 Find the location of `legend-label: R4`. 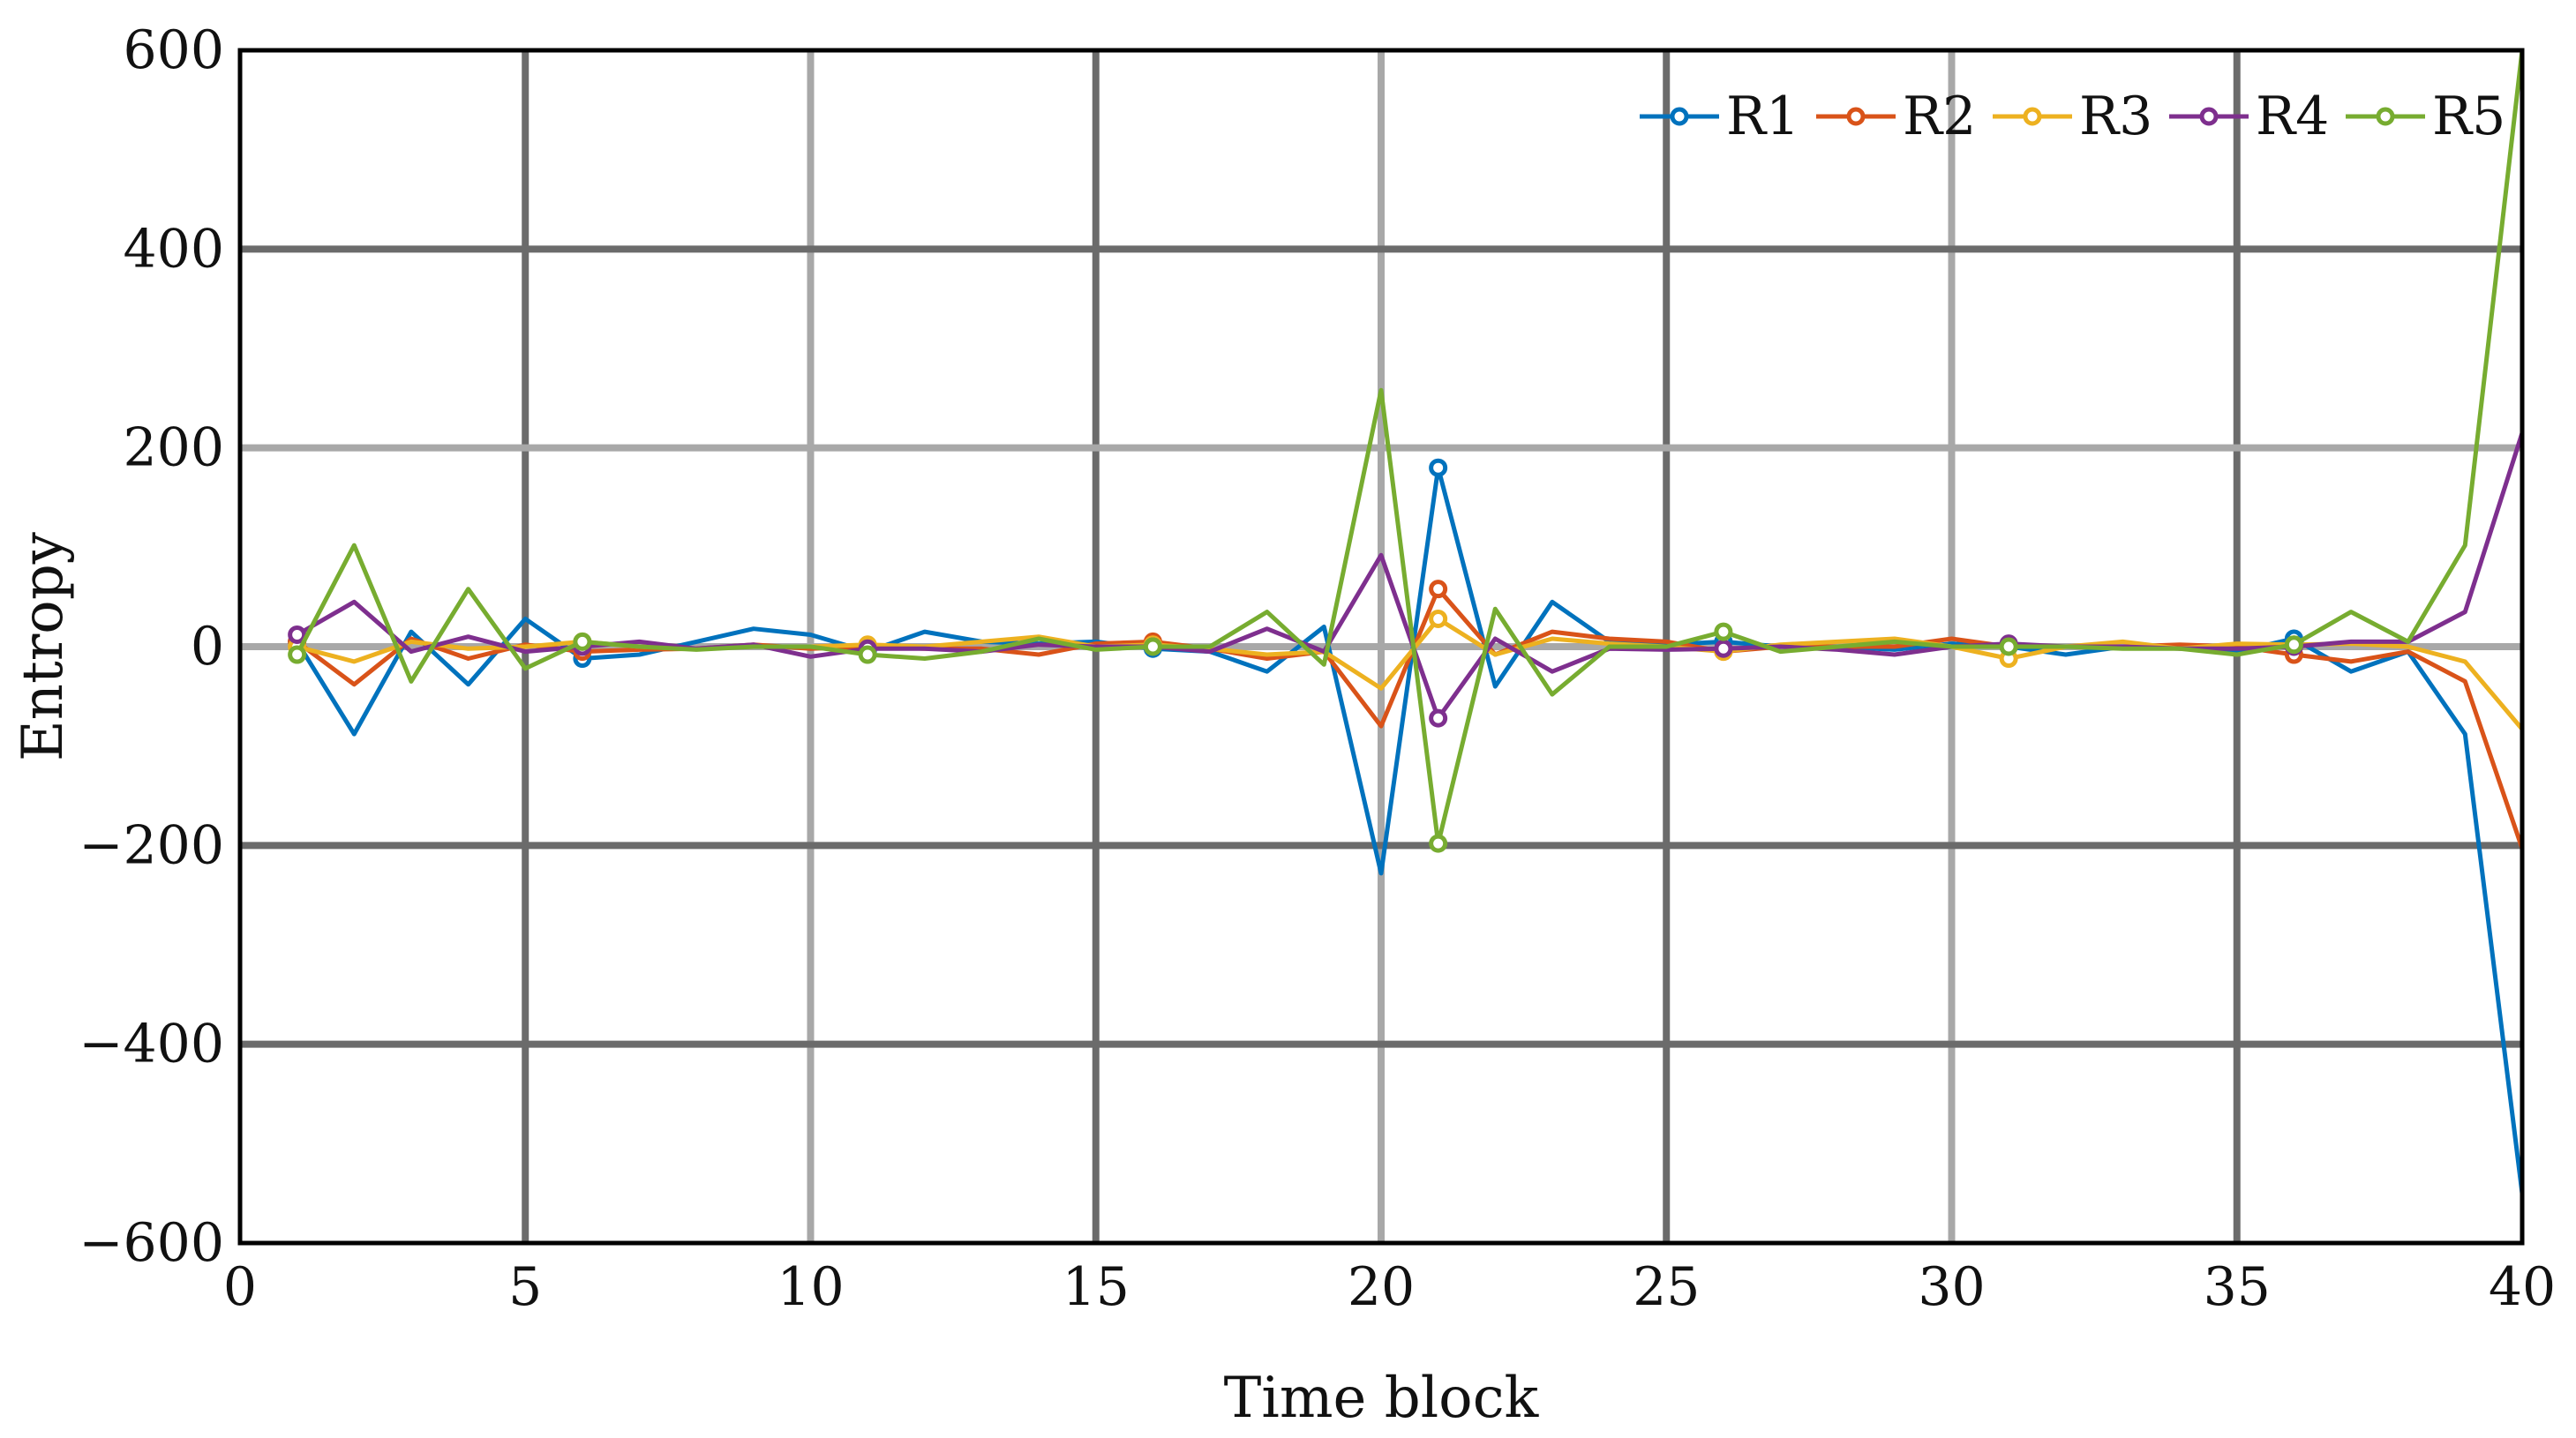

legend-label: R4 is located at coordinates (2292, 117).